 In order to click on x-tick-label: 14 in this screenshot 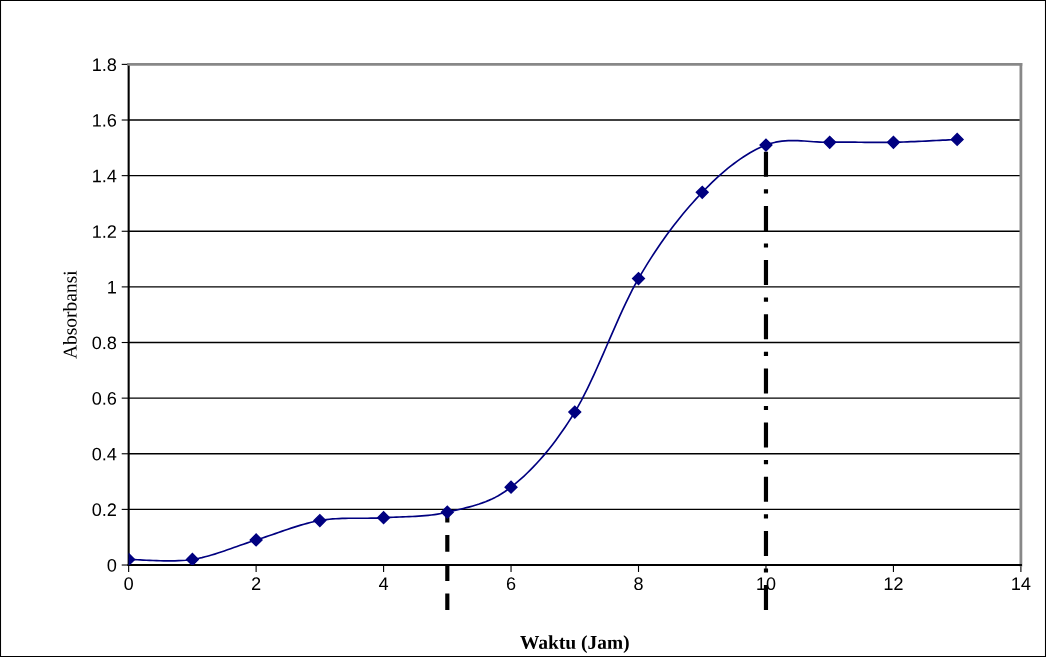, I will do `click(1021, 583)`.